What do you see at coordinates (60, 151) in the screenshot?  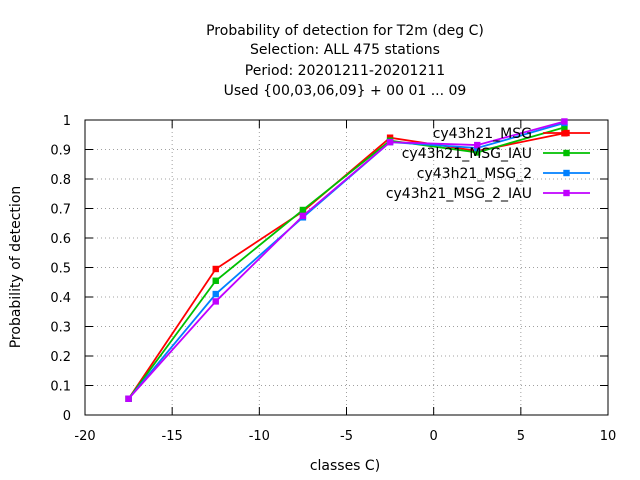 I see `y-tick-label: 0.9` at bounding box center [60, 151].